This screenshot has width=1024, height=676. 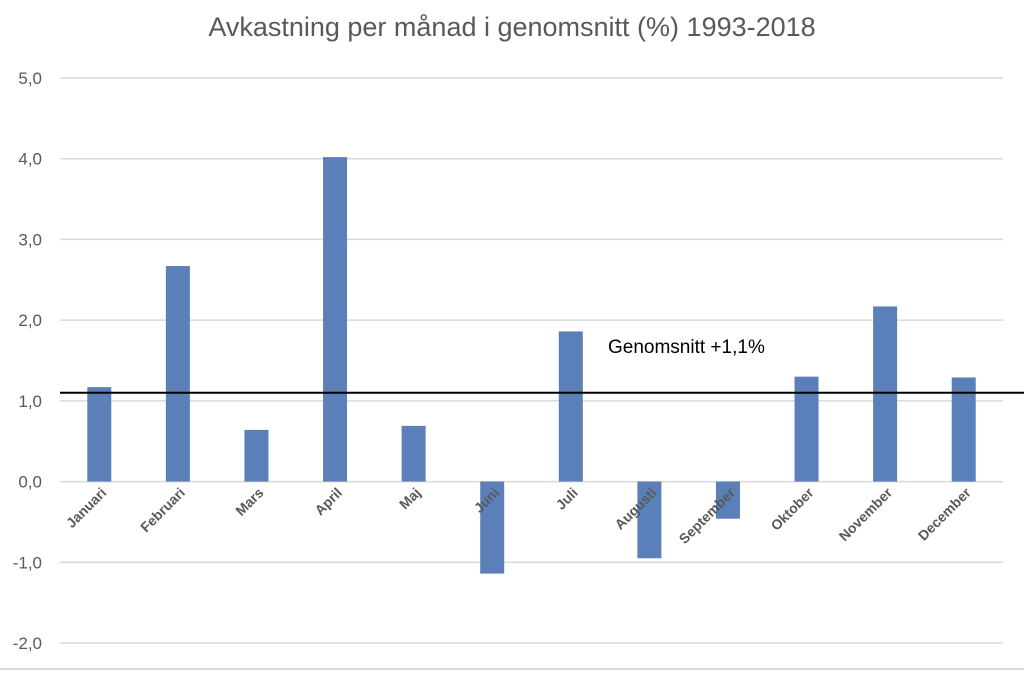 What do you see at coordinates (410, 498) in the screenshot?
I see `x-category-label: Maj` at bounding box center [410, 498].